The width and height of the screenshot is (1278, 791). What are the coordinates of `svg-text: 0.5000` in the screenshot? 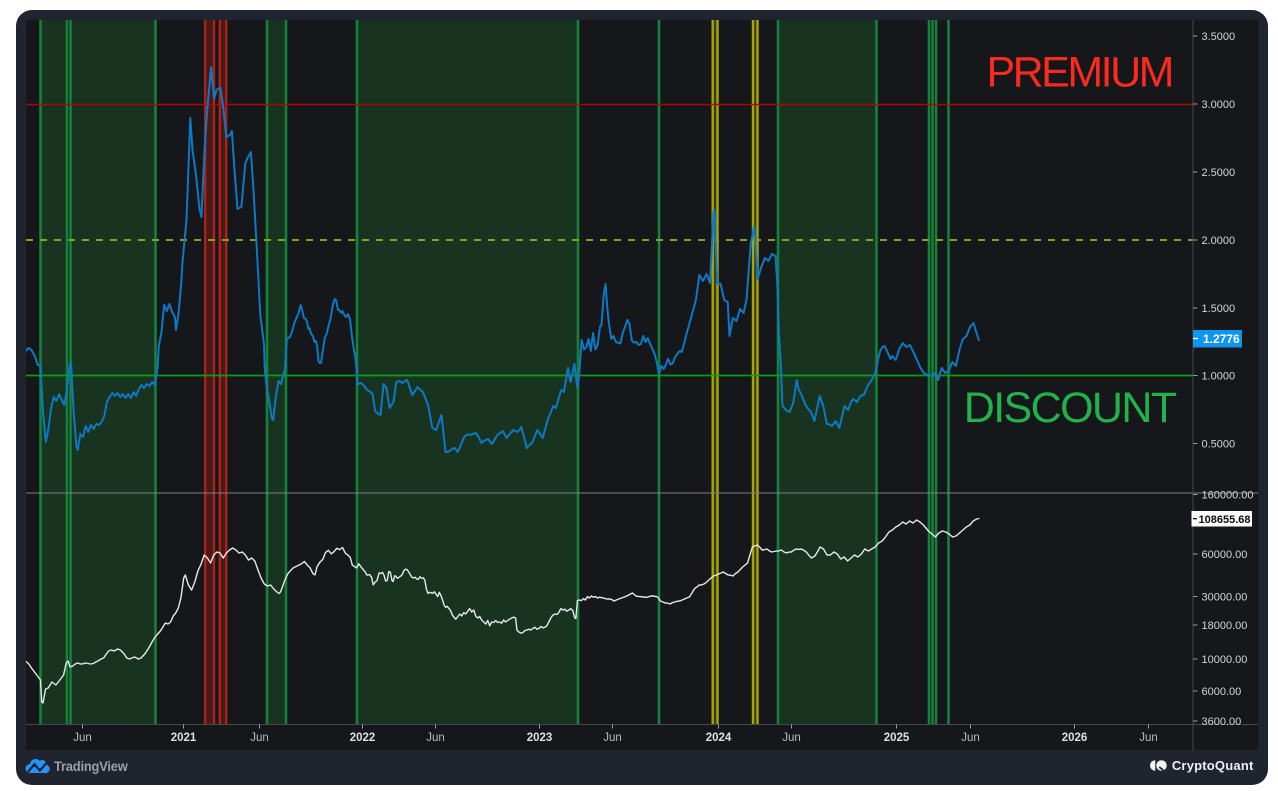 It's located at (1218, 445).